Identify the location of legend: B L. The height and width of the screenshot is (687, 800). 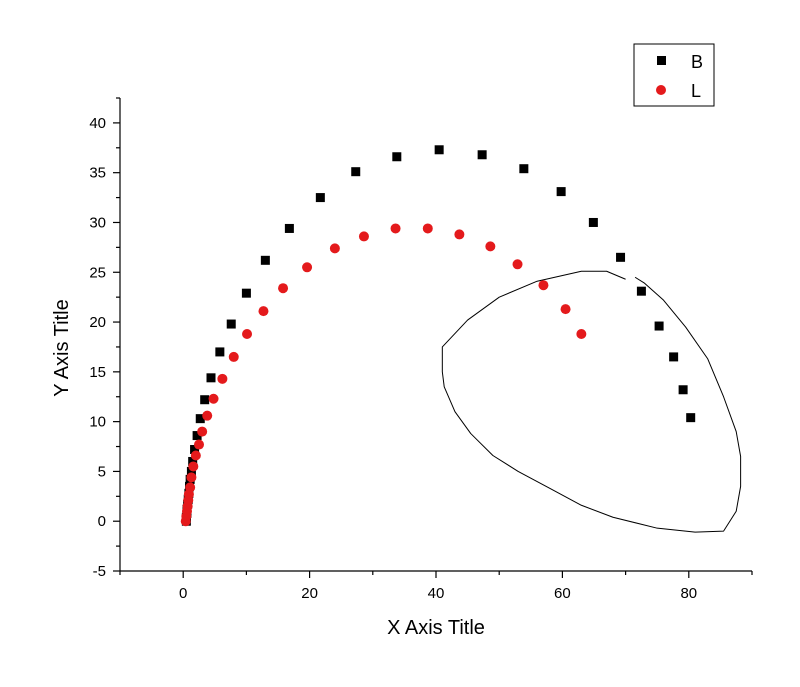
(674, 75).